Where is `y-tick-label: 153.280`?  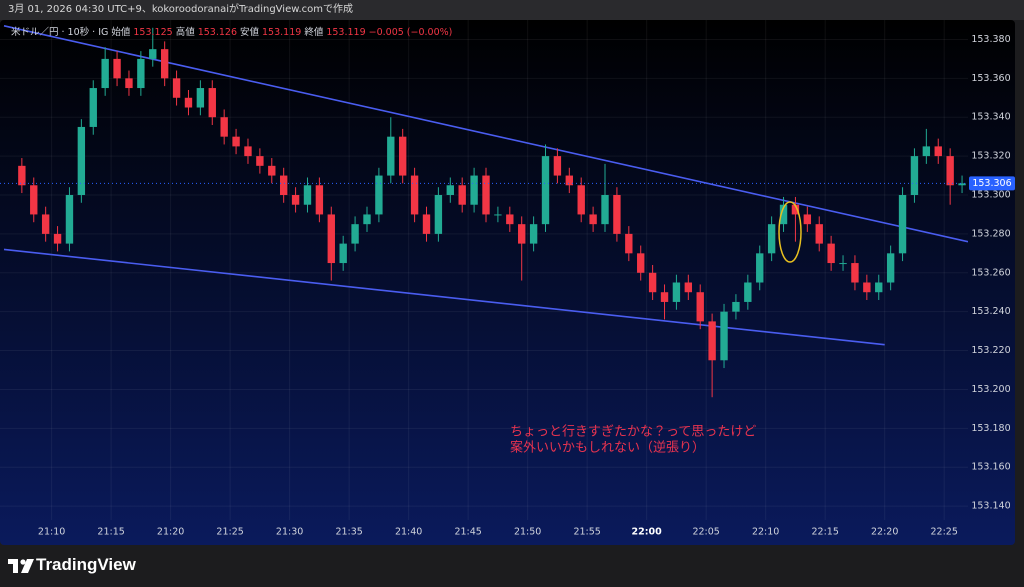 y-tick-label: 153.280 is located at coordinates (990, 233).